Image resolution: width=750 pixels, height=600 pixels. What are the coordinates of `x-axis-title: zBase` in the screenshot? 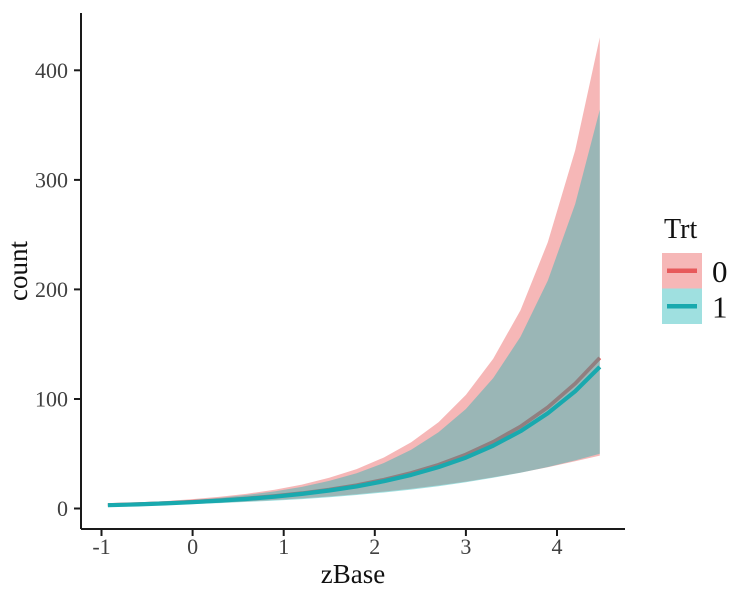 It's located at (353, 574).